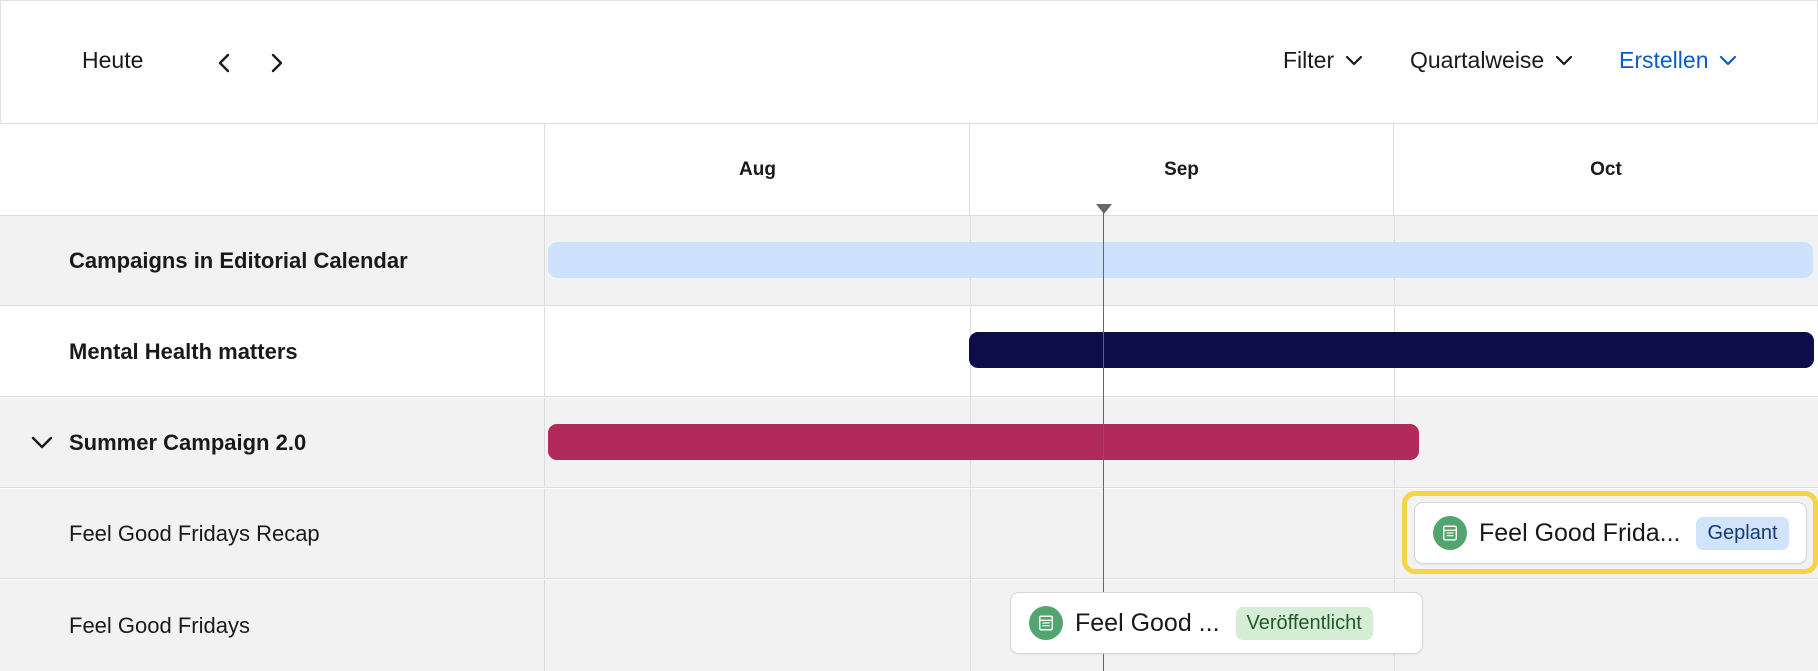 This screenshot has width=1818, height=671. I want to click on create-label: Erstellen, so click(1664, 60).